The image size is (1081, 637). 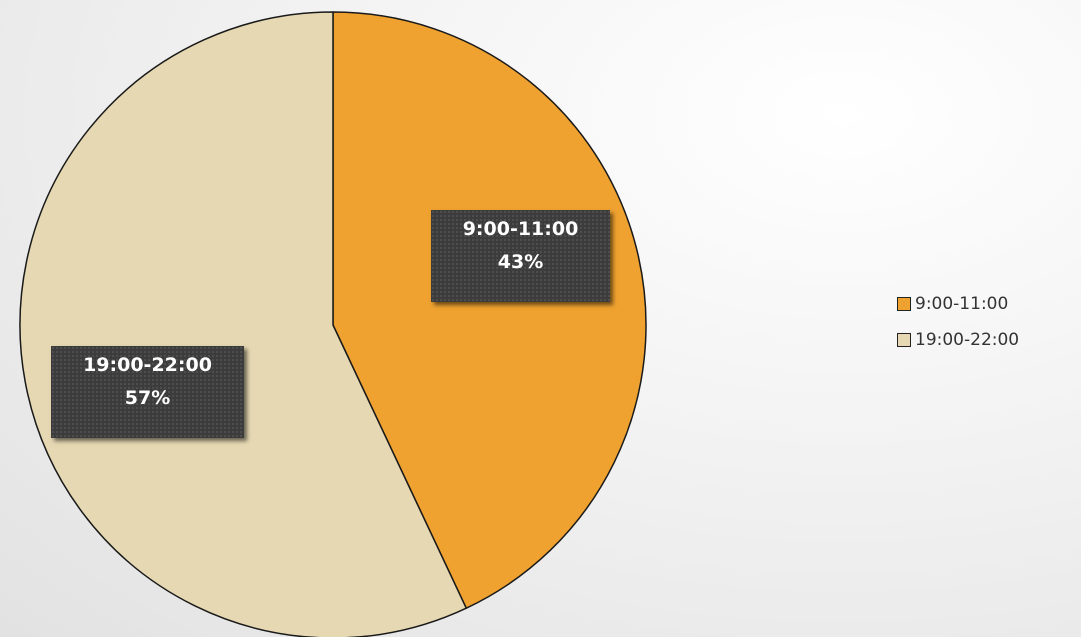 I want to click on data-label-percent: 43%, so click(x=520, y=262).